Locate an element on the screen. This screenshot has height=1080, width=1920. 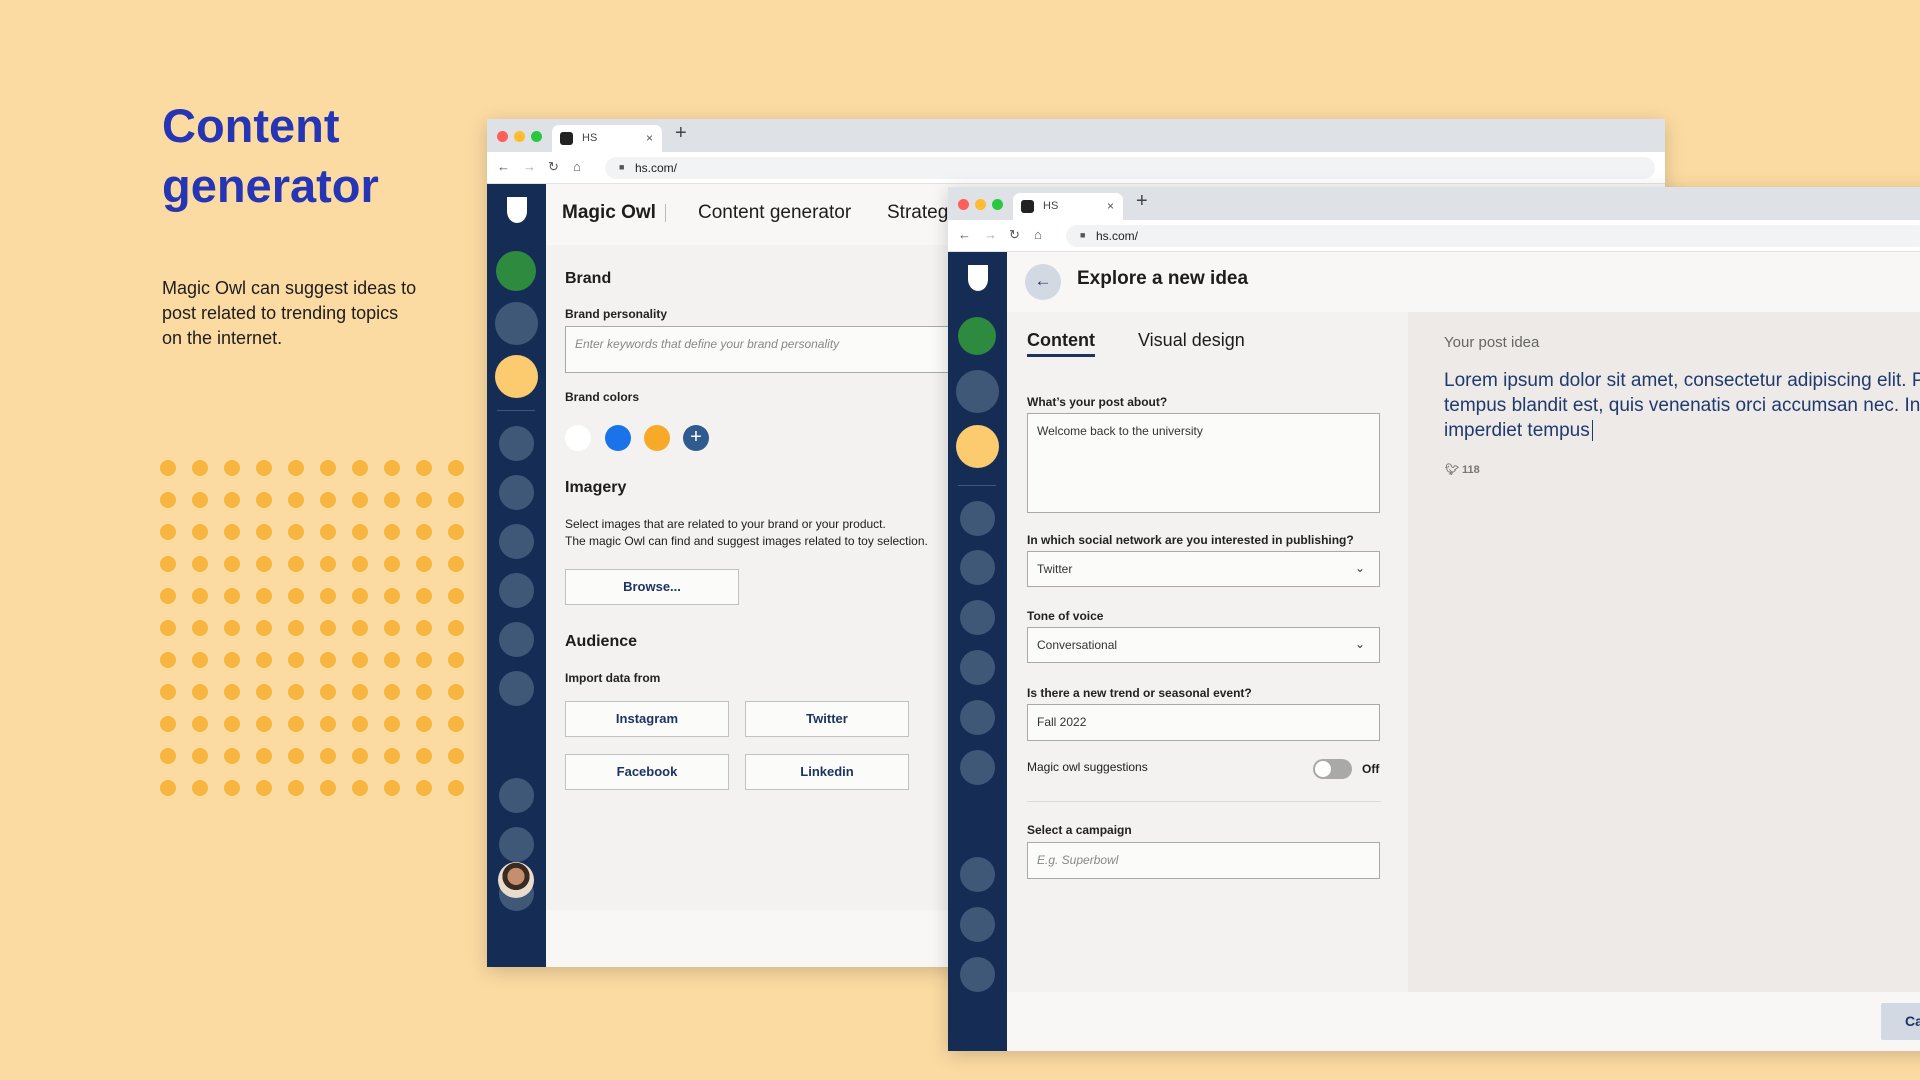
tone-select: Conversational ⌄ is located at coordinates (1203, 645).